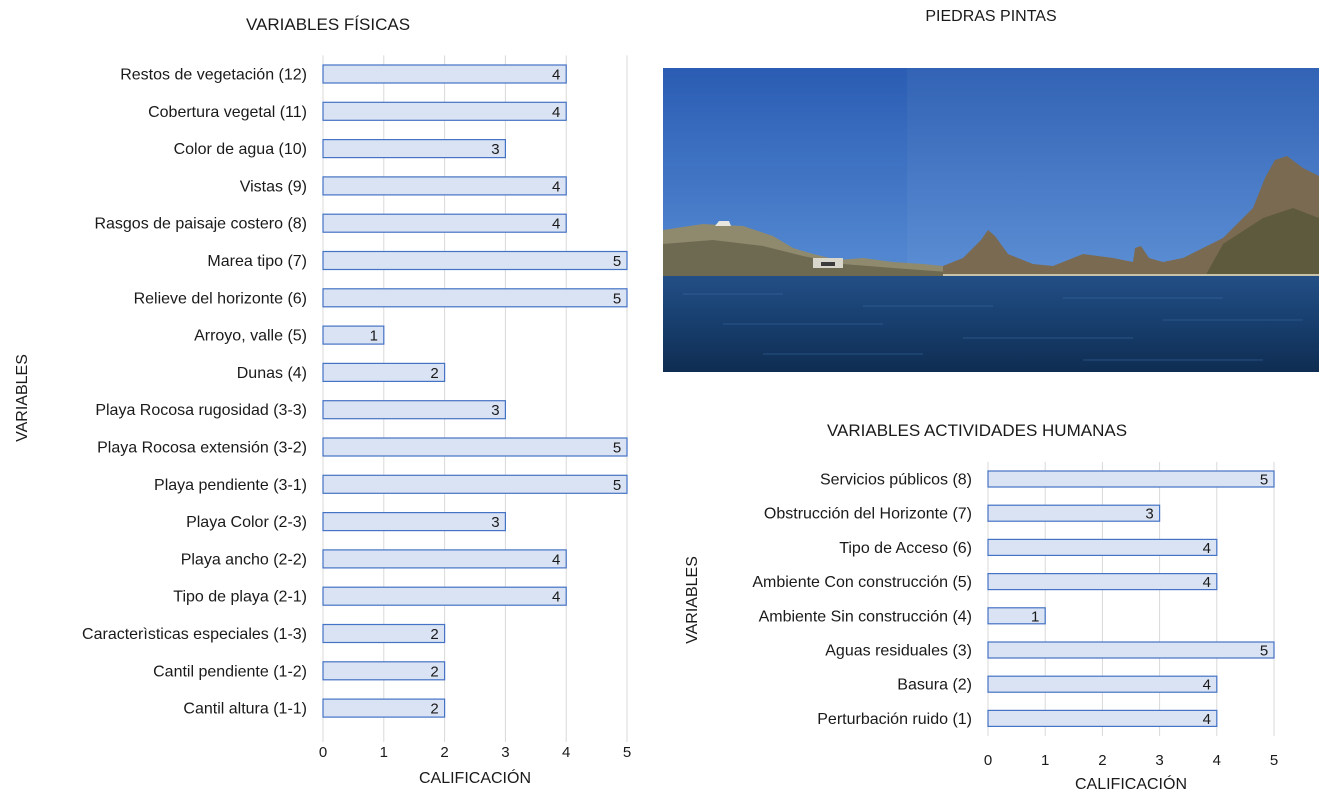 Image resolution: width=1325 pixels, height=796 pixels. Describe the element at coordinates (220, 298) in the screenshot. I see `category-label: Relieve del horizonte (6)` at that location.